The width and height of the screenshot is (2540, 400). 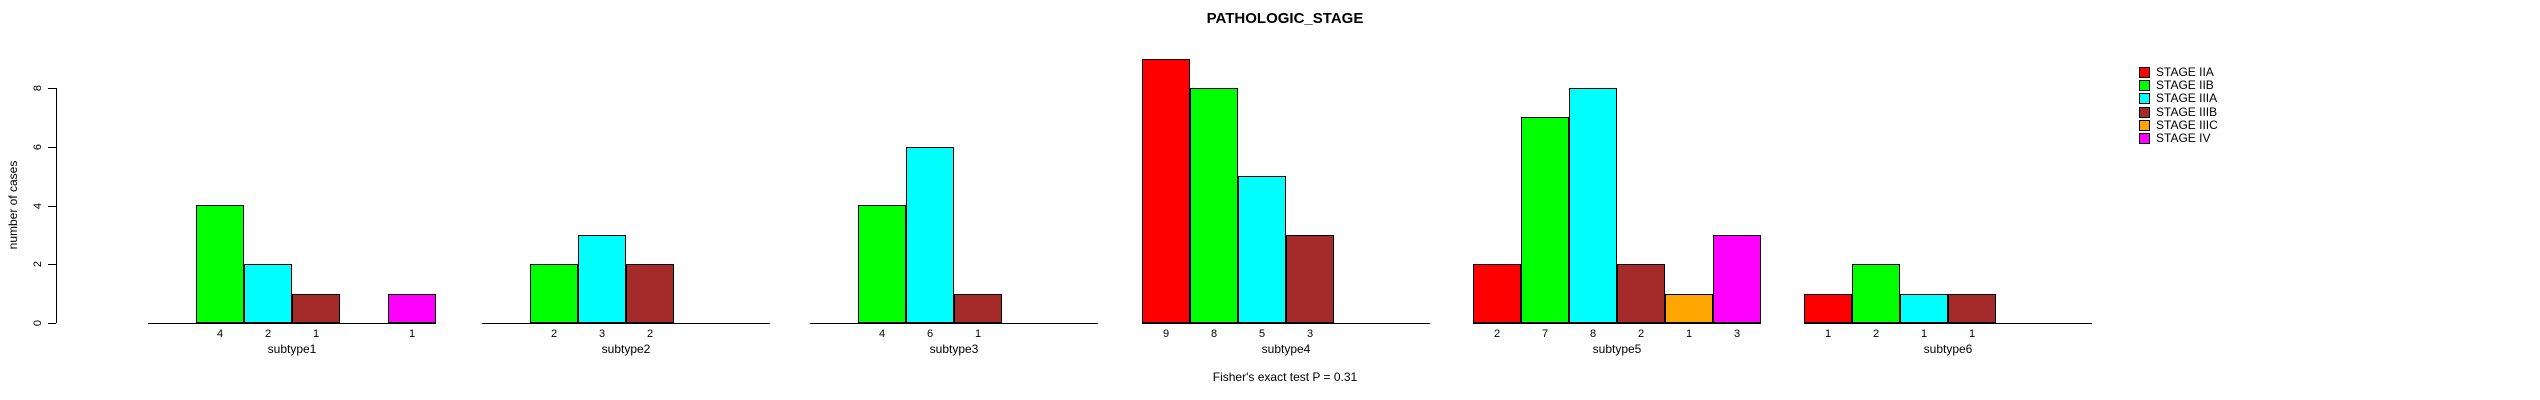 I want to click on group-label-subtype6: subtype6, so click(x=1948, y=349).